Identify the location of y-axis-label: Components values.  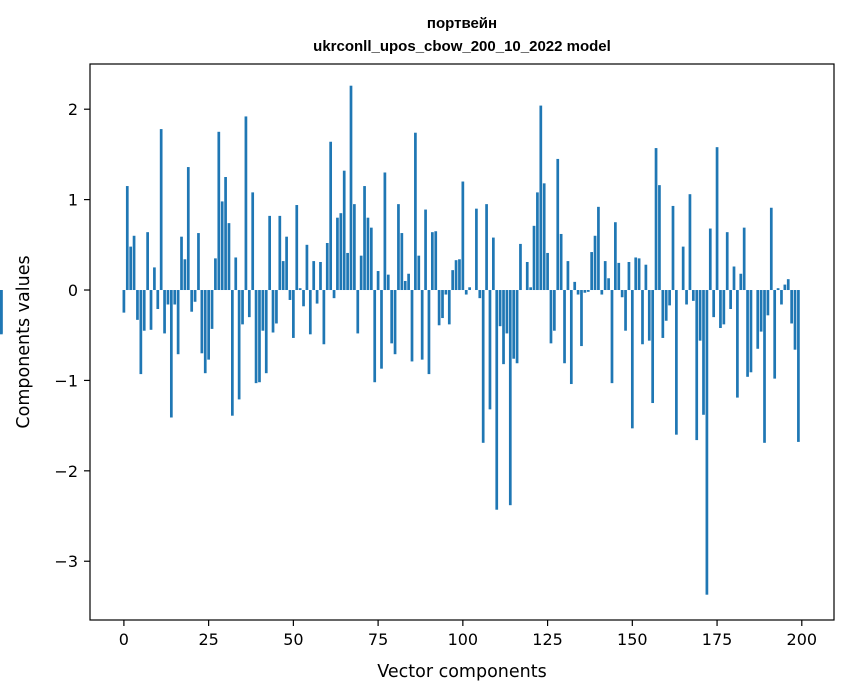
(24, 341).